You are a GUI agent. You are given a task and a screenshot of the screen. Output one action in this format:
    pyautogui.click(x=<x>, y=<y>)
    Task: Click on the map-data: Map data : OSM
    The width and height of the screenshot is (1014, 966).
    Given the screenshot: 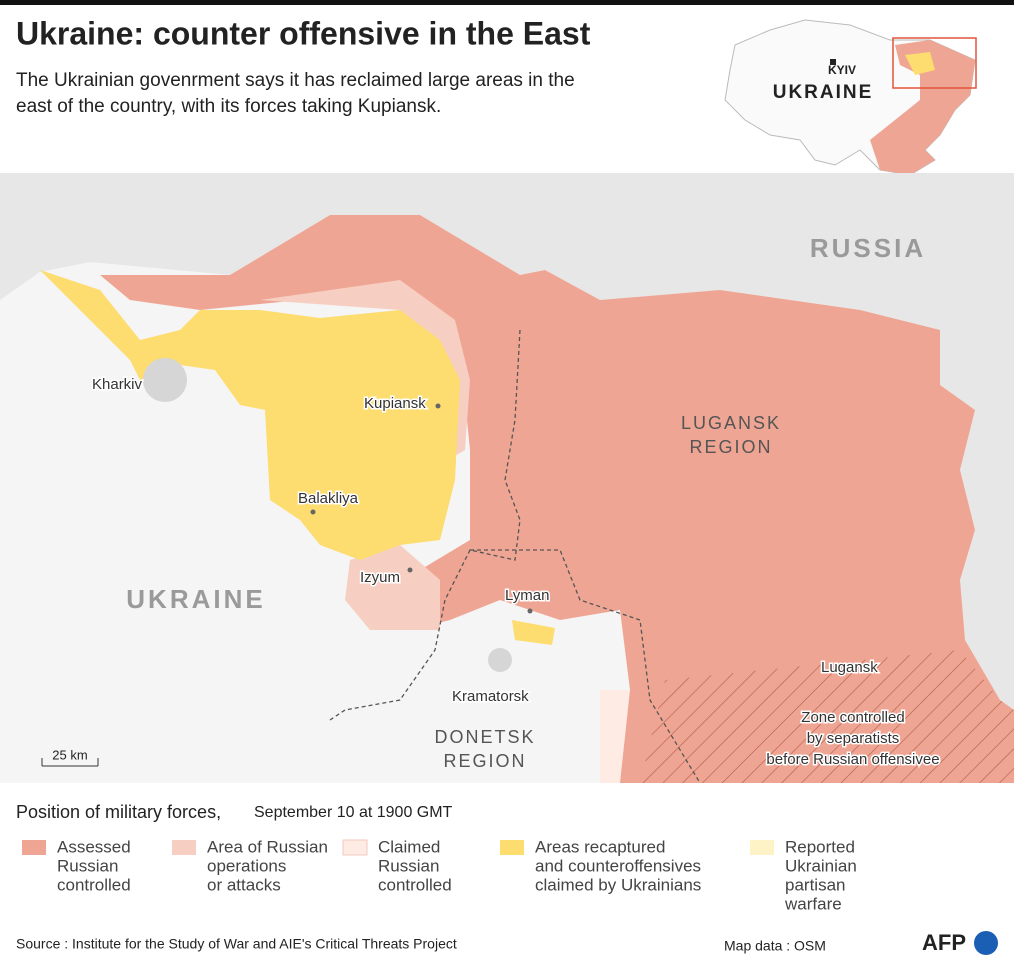 What is the action you would take?
    pyautogui.click(x=775, y=946)
    